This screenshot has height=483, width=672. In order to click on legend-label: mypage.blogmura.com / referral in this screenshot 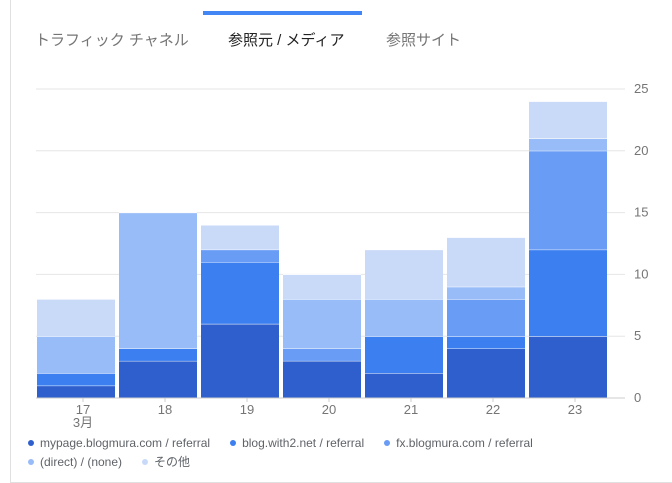, I will do `click(125, 443)`.